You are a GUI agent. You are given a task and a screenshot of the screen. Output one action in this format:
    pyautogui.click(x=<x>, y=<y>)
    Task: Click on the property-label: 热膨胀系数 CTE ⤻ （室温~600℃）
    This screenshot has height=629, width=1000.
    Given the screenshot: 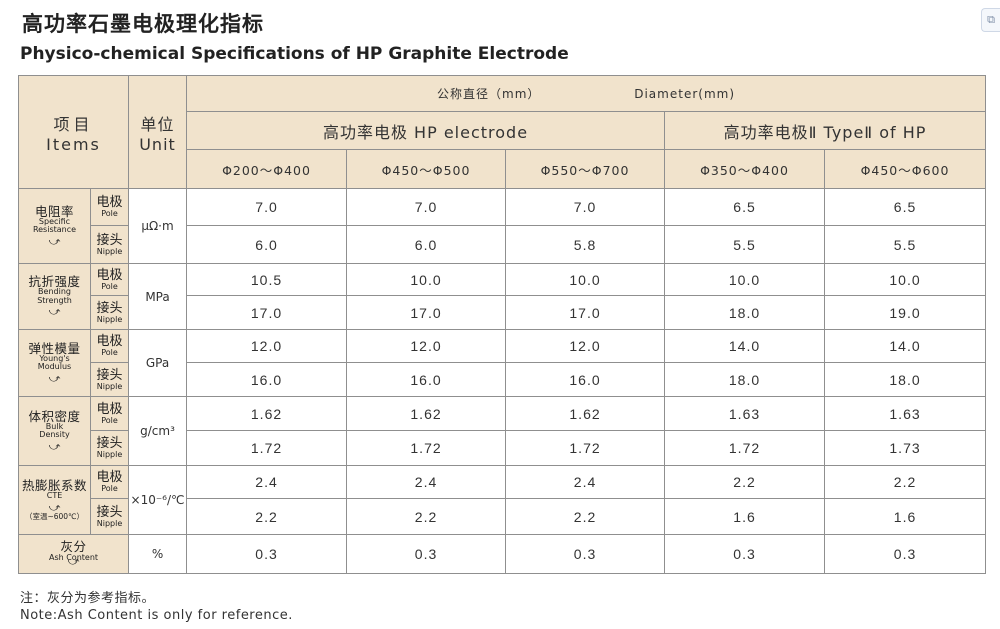 What is the action you would take?
    pyautogui.click(x=54, y=500)
    